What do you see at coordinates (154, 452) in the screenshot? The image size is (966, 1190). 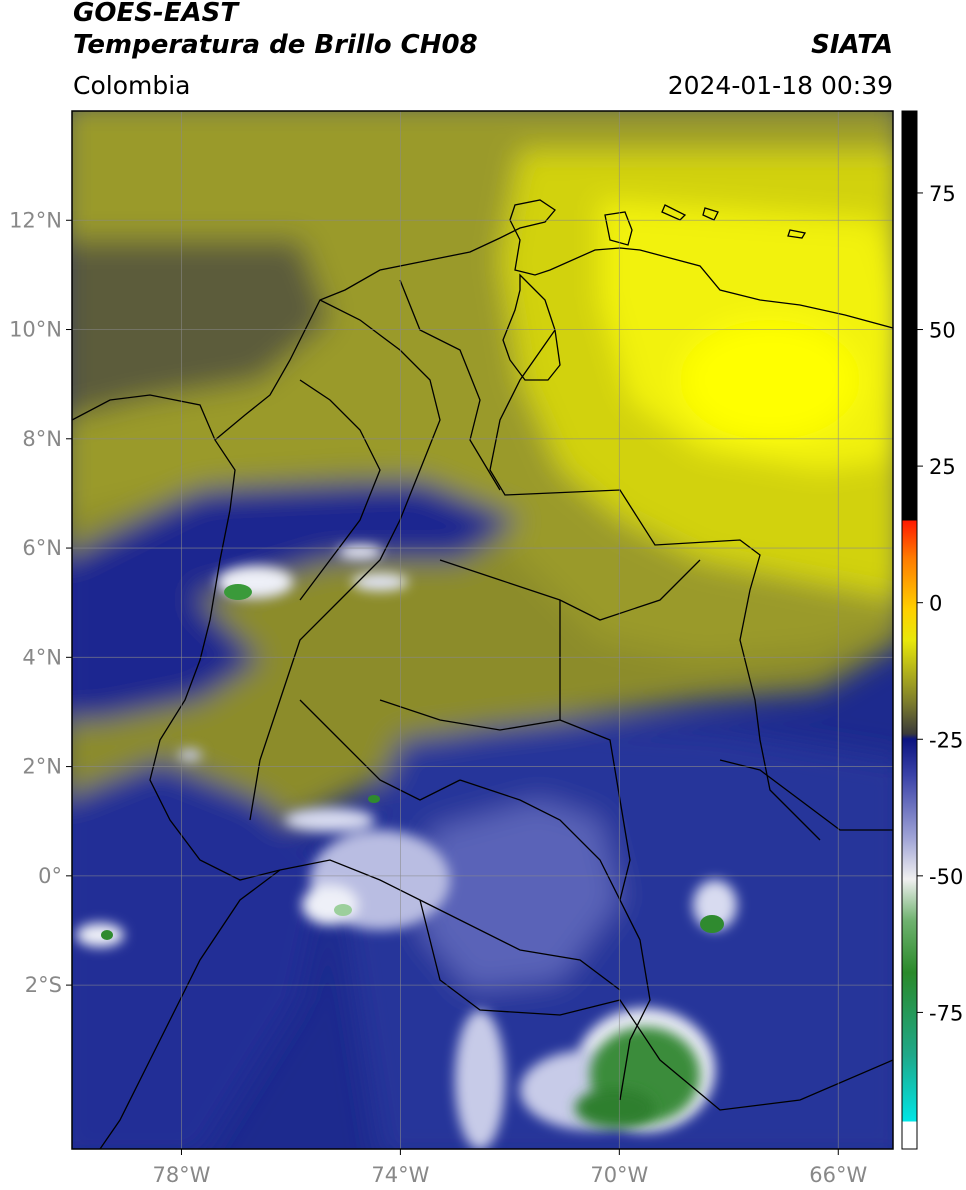 I see `panama-darien` at bounding box center [154, 452].